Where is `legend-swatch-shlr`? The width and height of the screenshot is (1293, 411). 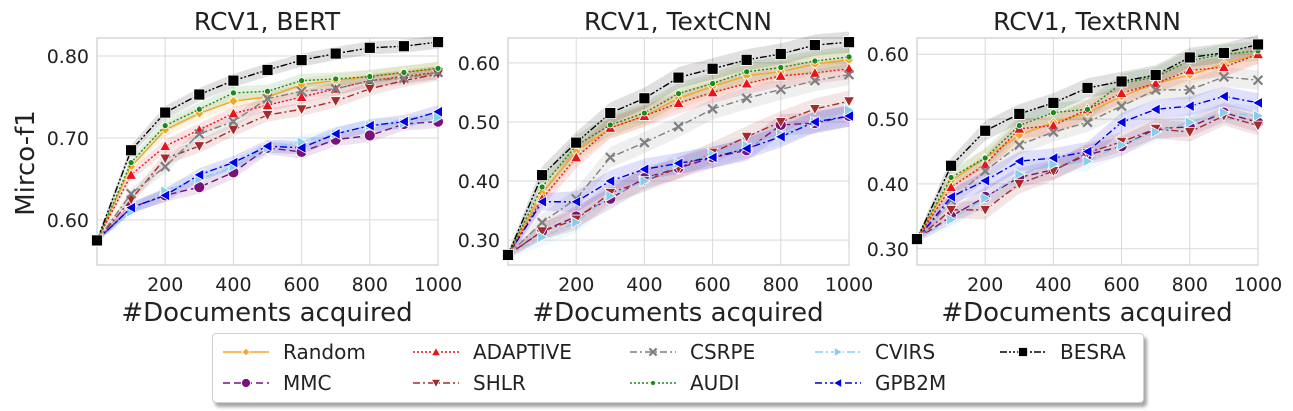 legend-swatch-shlr is located at coordinates (436, 384).